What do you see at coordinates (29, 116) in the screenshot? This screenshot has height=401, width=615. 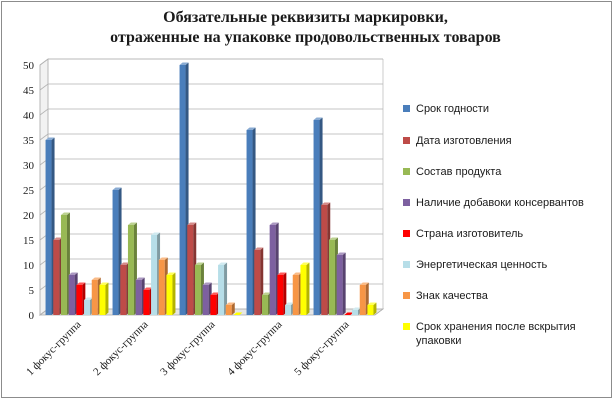 I see `y-tick-label: 40` at bounding box center [29, 116].